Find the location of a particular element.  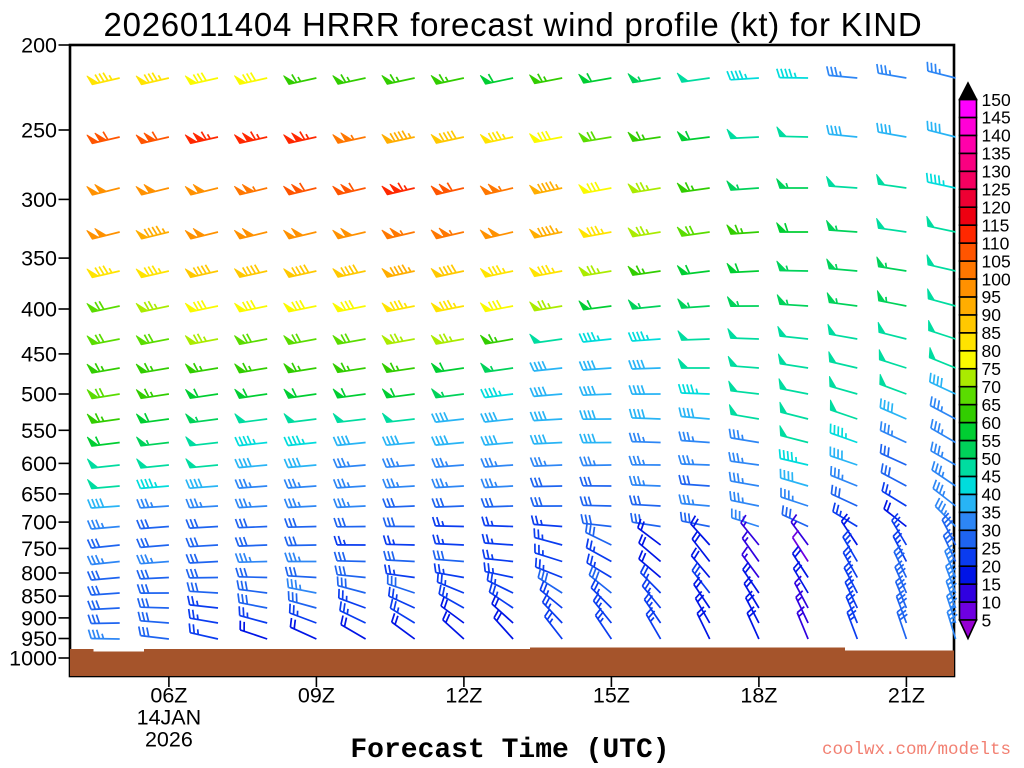

svg-text: 120 is located at coordinates (996, 208).